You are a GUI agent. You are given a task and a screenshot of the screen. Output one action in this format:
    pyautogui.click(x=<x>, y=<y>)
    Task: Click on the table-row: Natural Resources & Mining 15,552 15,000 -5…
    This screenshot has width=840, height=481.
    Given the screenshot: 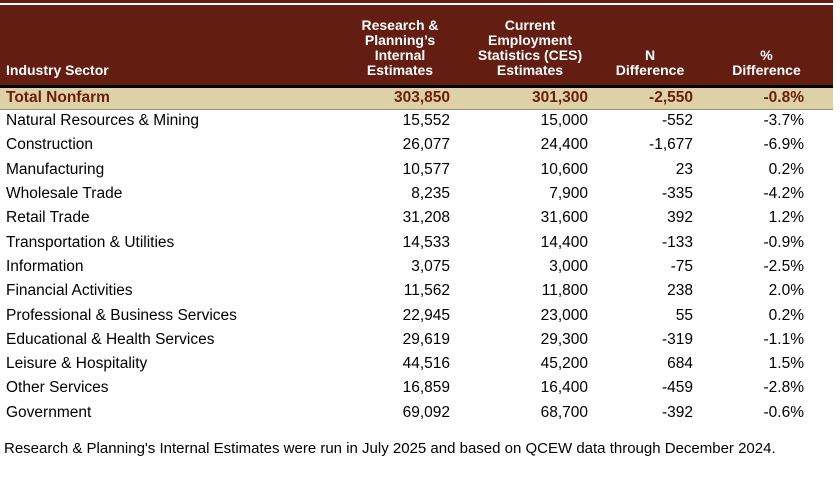 What is the action you would take?
    pyautogui.click(x=416, y=121)
    